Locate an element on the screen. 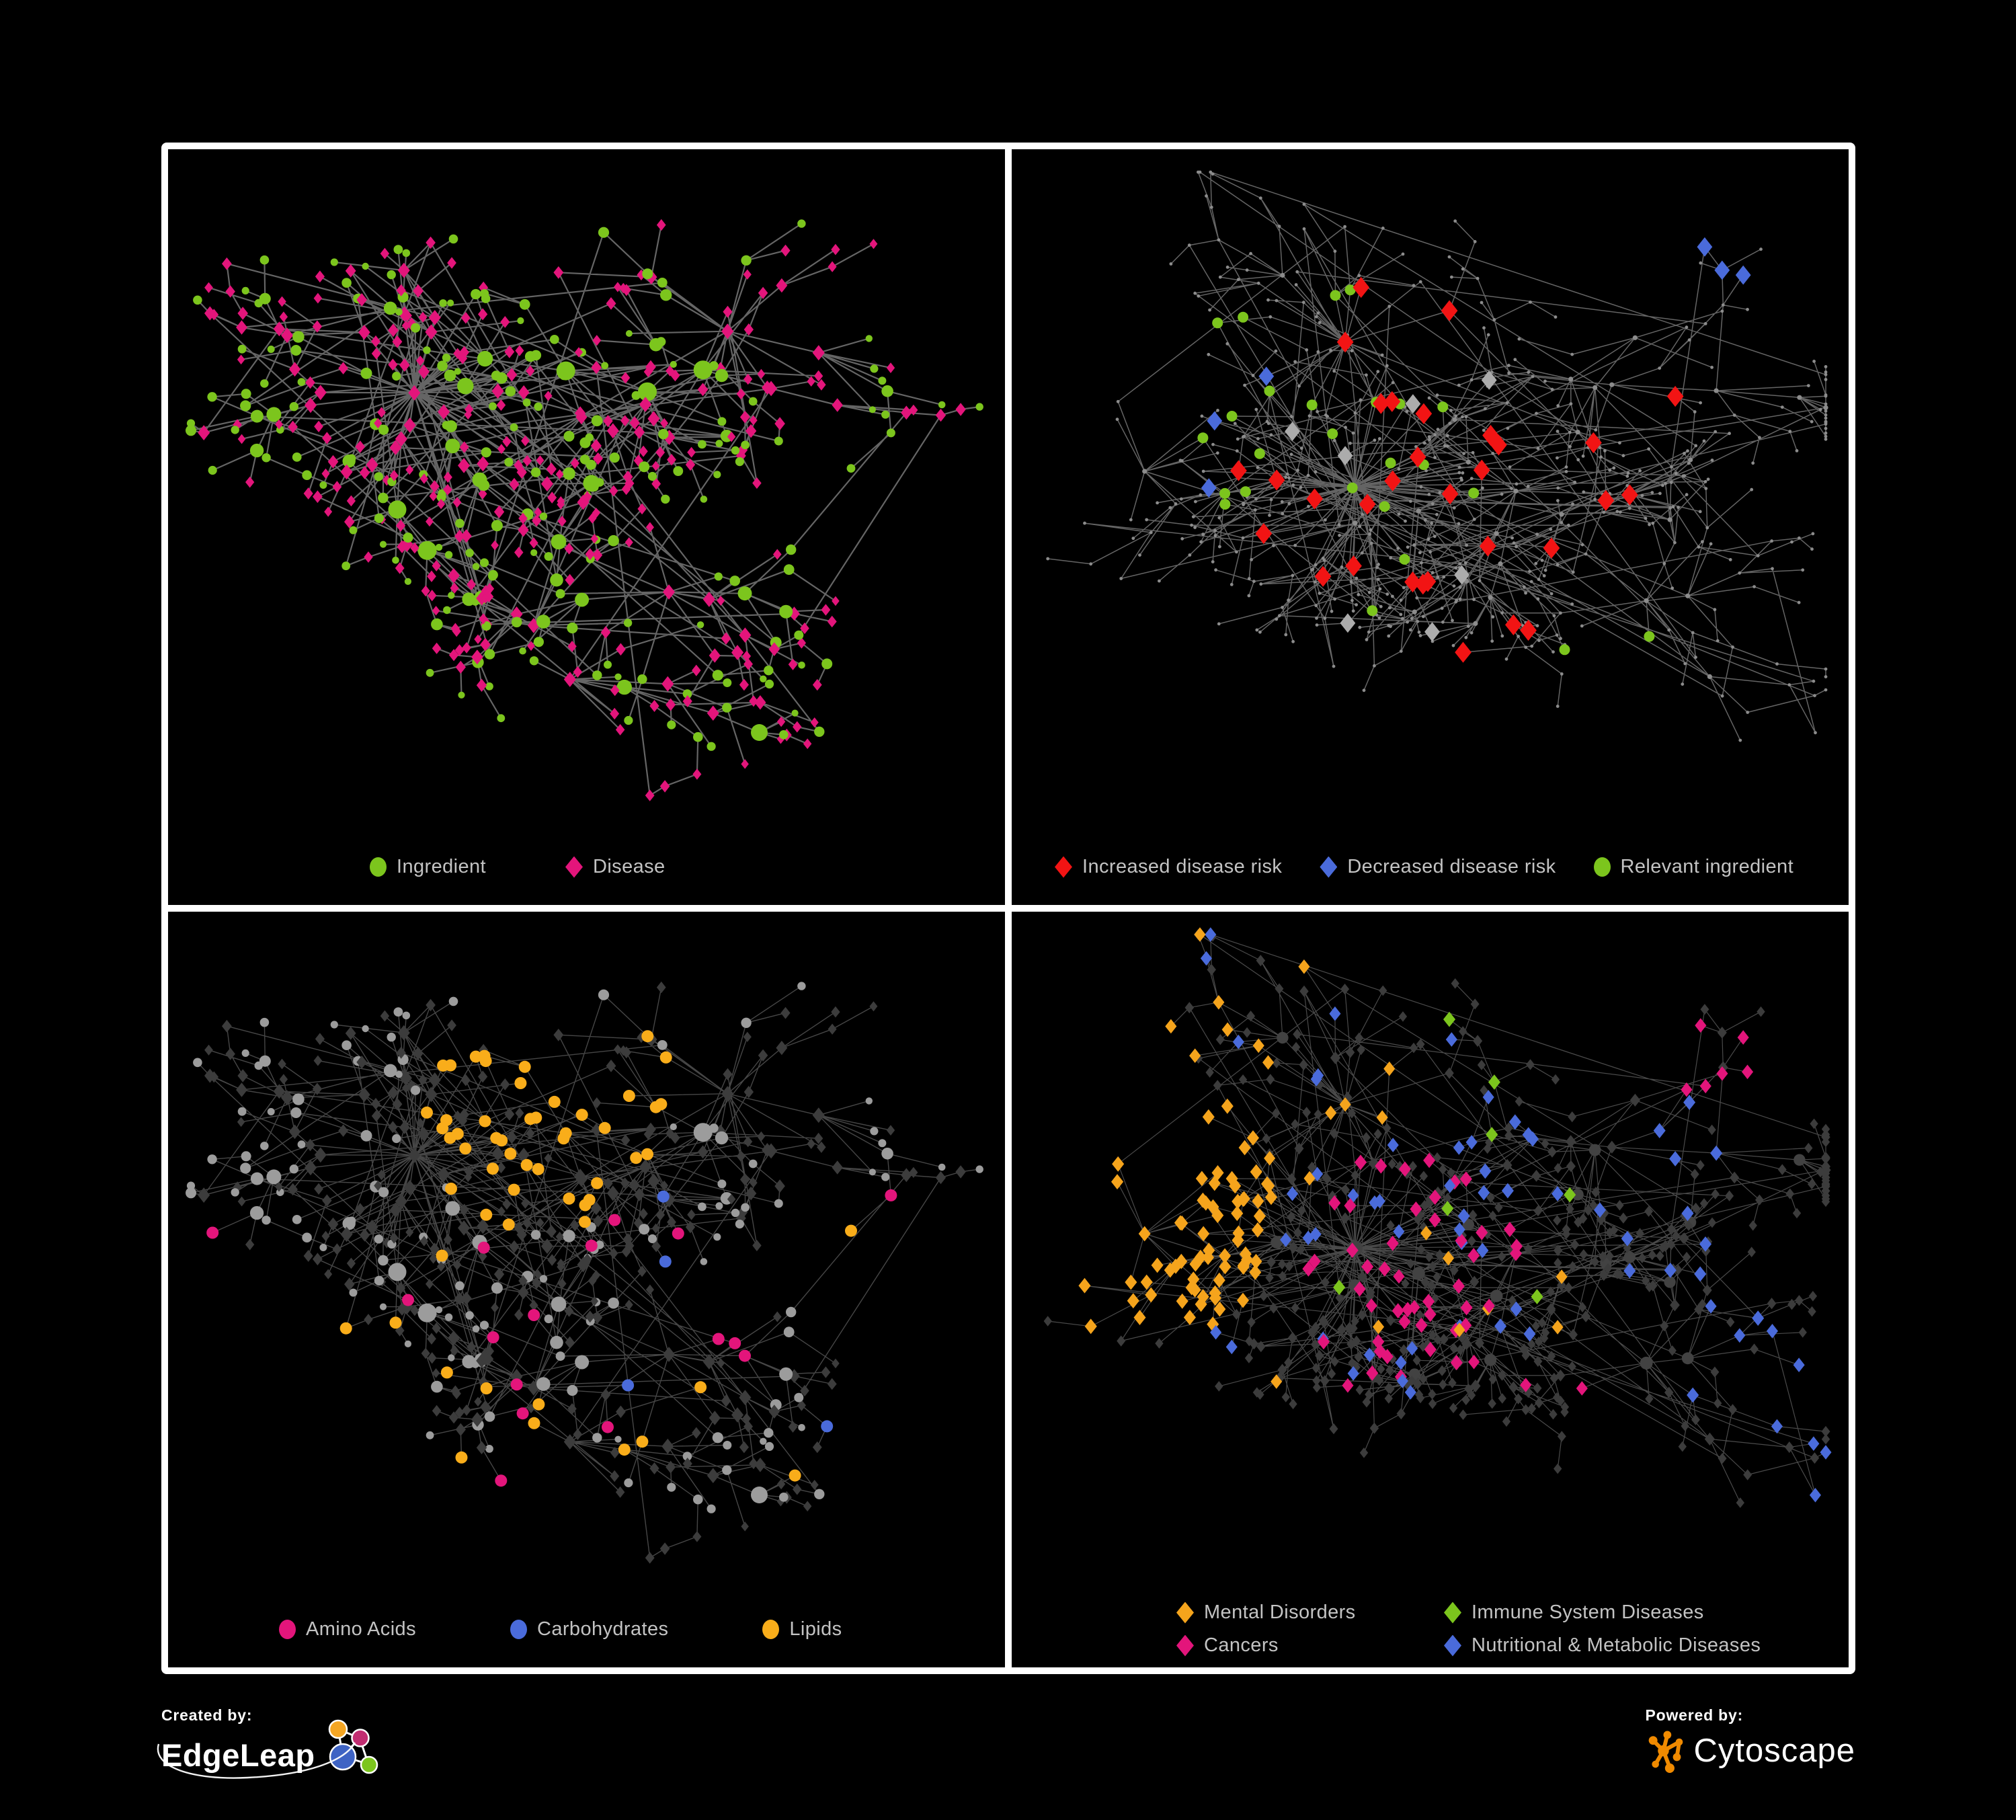  legend-item: Immune System Diseases is located at coordinates (1646, 1612).